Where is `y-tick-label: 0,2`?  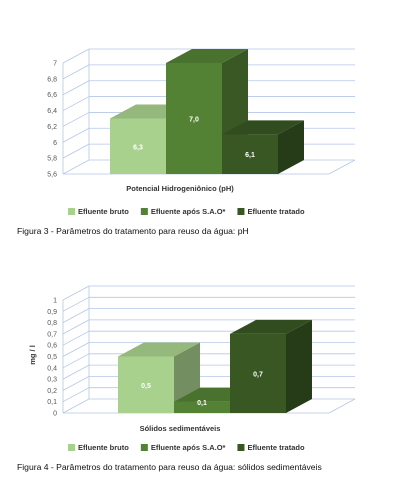
y-tick-label: 0,2 is located at coordinates (52, 391).